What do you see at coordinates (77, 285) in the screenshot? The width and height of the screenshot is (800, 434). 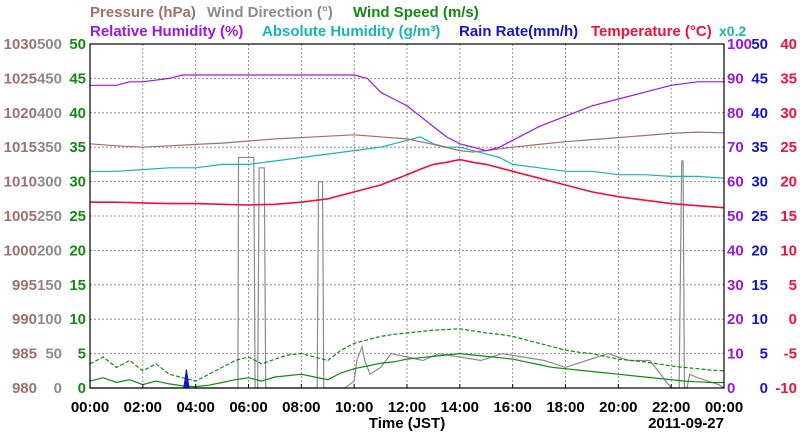 I see `y-tick-label-wind-speed: 15` at bounding box center [77, 285].